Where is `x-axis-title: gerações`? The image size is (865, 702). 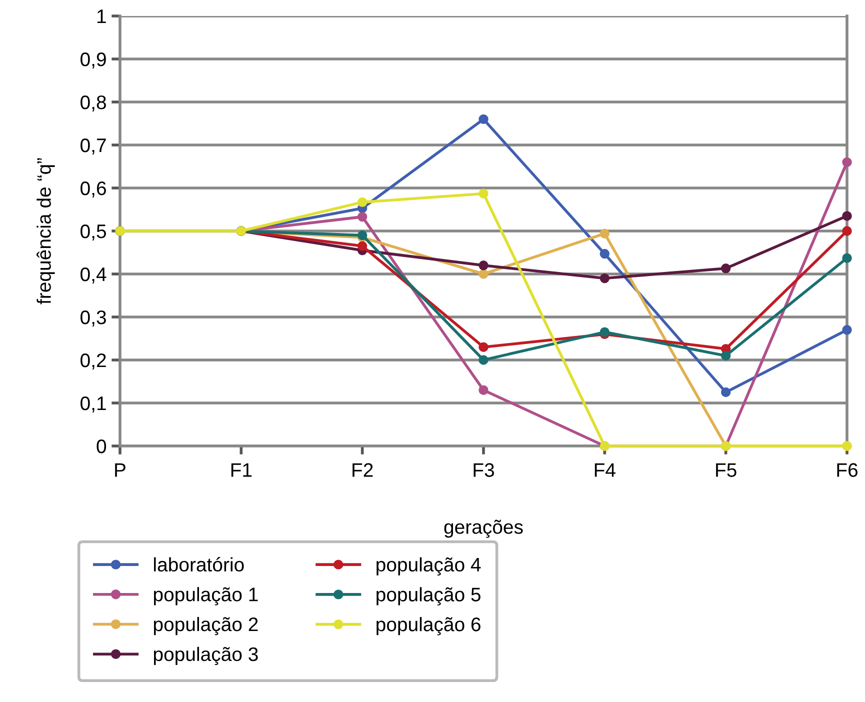 x-axis-title: gerações is located at coordinates (483, 529).